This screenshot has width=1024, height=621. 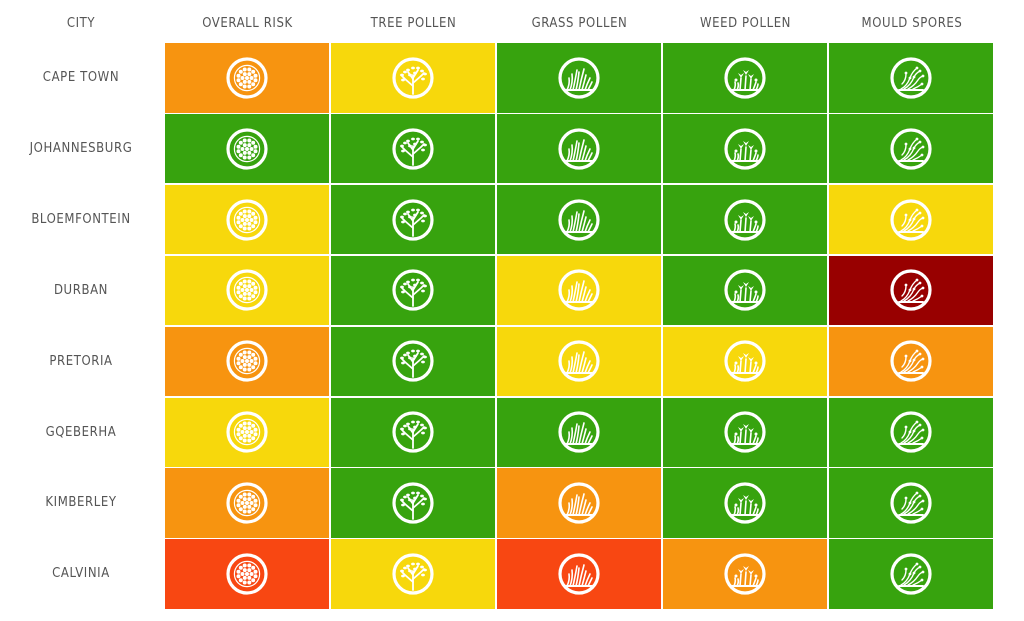 I want to click on city-label: DURBAN, so click(x=81, y=290).